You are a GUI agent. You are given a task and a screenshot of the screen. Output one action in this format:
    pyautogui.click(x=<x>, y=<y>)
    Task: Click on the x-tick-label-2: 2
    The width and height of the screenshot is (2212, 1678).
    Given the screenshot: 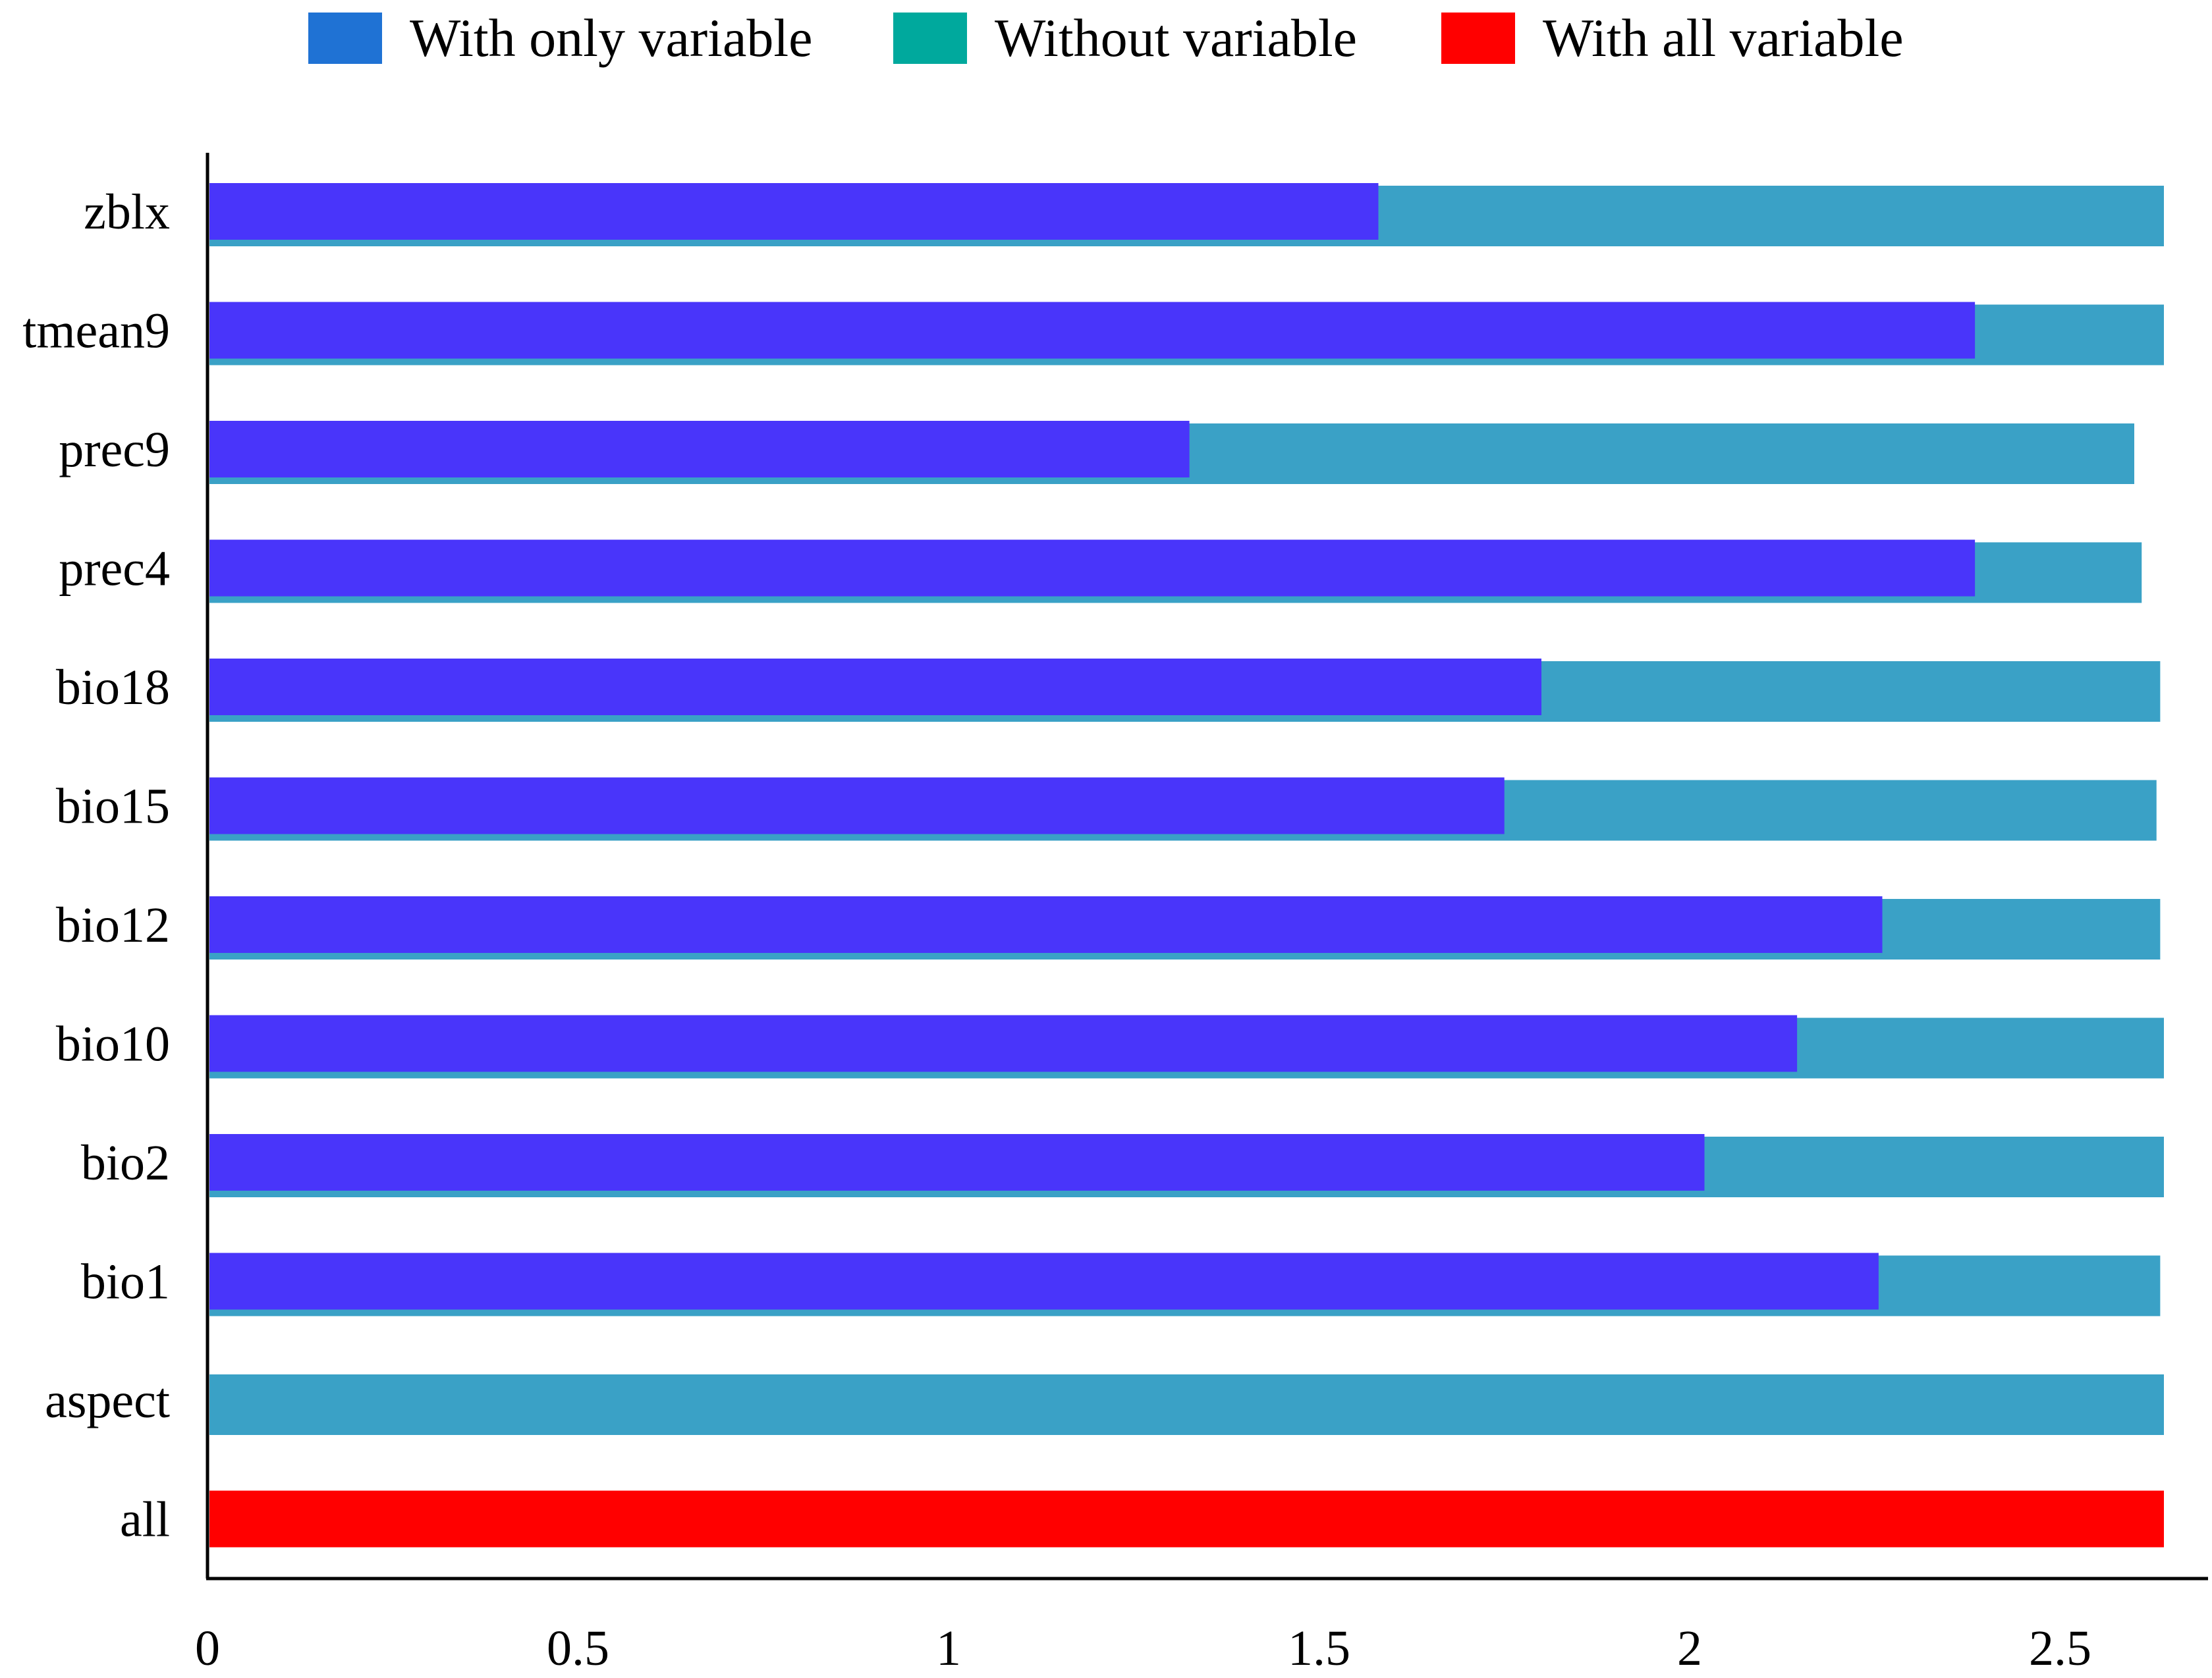 What is the action you would take?
    pyautogui.click(x=1689, y=1648)
    